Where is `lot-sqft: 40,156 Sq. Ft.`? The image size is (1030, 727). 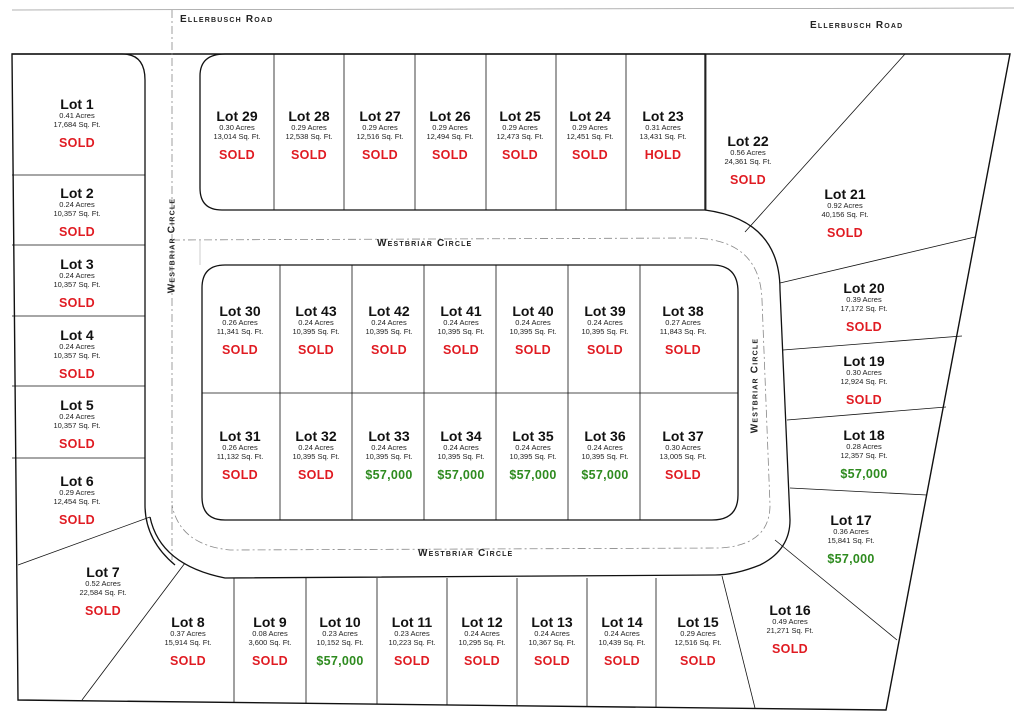 lot-sqft: 40,156 Sq. Ft. is located at coordinates (845, 214).